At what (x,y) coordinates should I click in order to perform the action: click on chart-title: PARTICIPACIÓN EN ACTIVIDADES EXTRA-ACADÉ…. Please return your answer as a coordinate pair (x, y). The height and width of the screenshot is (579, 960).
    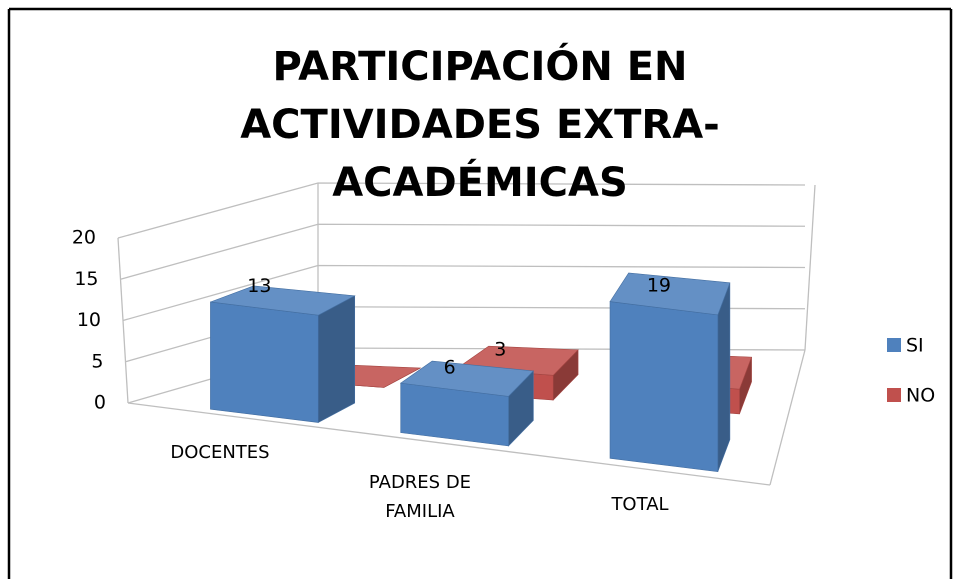
    Looking at the image, I should click on (480, 125).